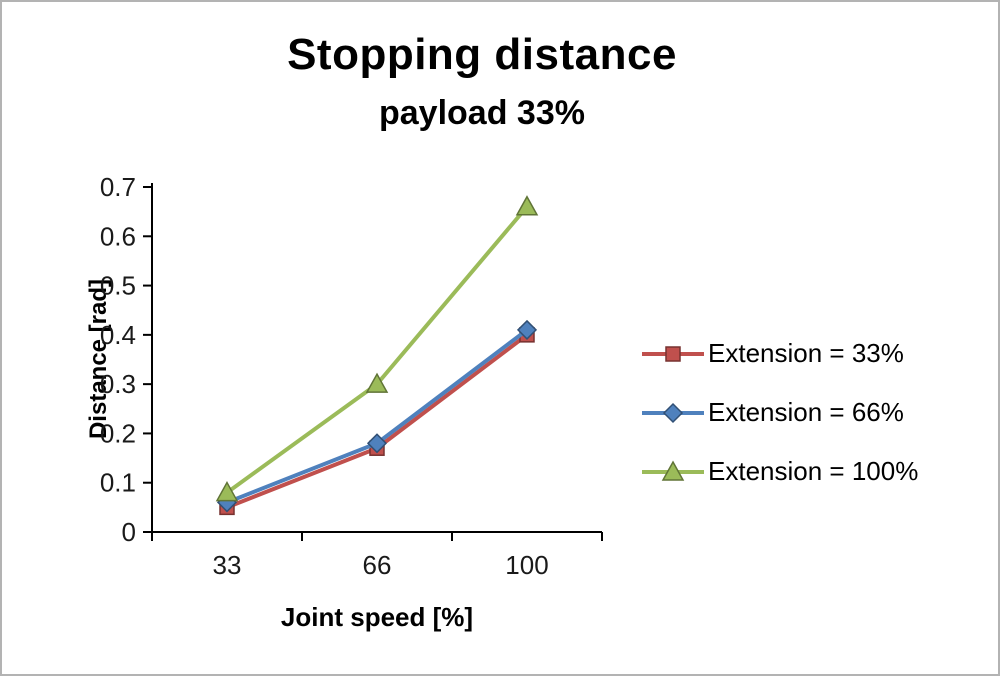 Image resolution: width=1000 pixels, height=676 pixels. I want to click on y-tick-label: 0.3, so click(118, 384).